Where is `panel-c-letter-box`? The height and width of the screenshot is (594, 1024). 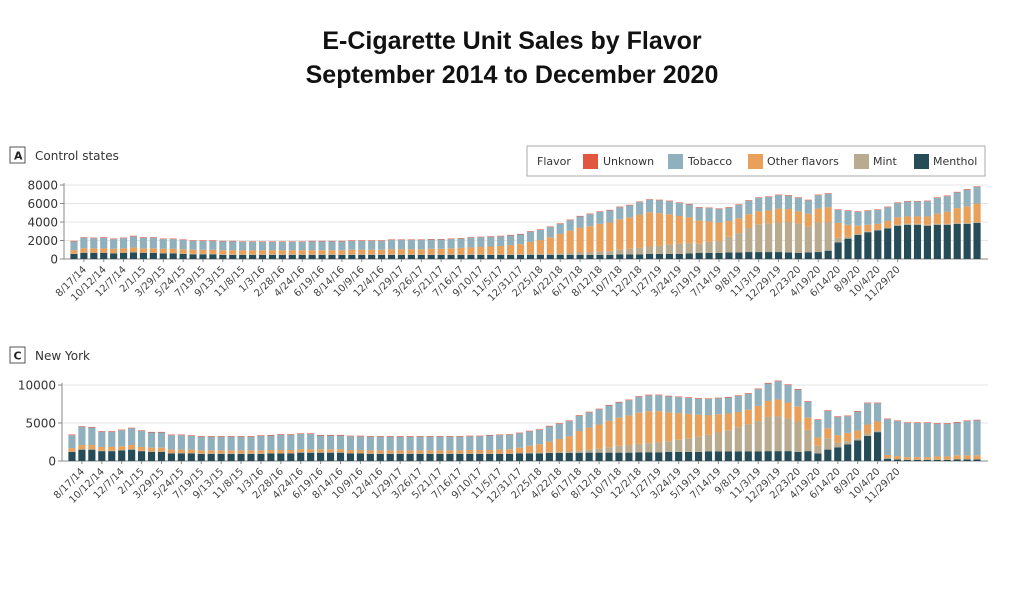
panel-c-letter-box is located at coordinates (17, 355).